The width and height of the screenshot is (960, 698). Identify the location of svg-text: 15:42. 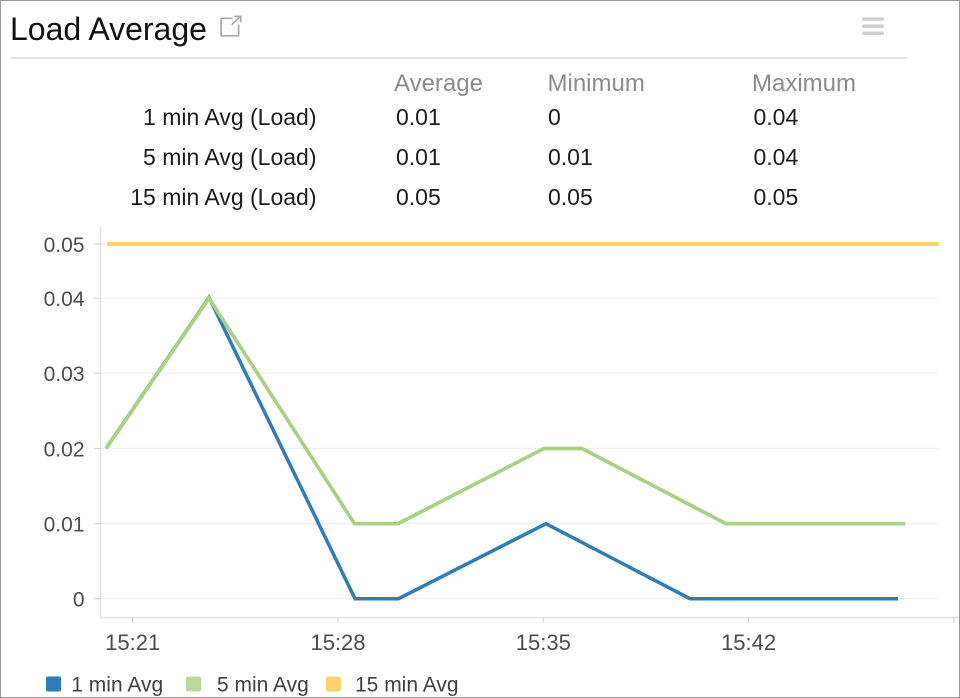
(748, 642).